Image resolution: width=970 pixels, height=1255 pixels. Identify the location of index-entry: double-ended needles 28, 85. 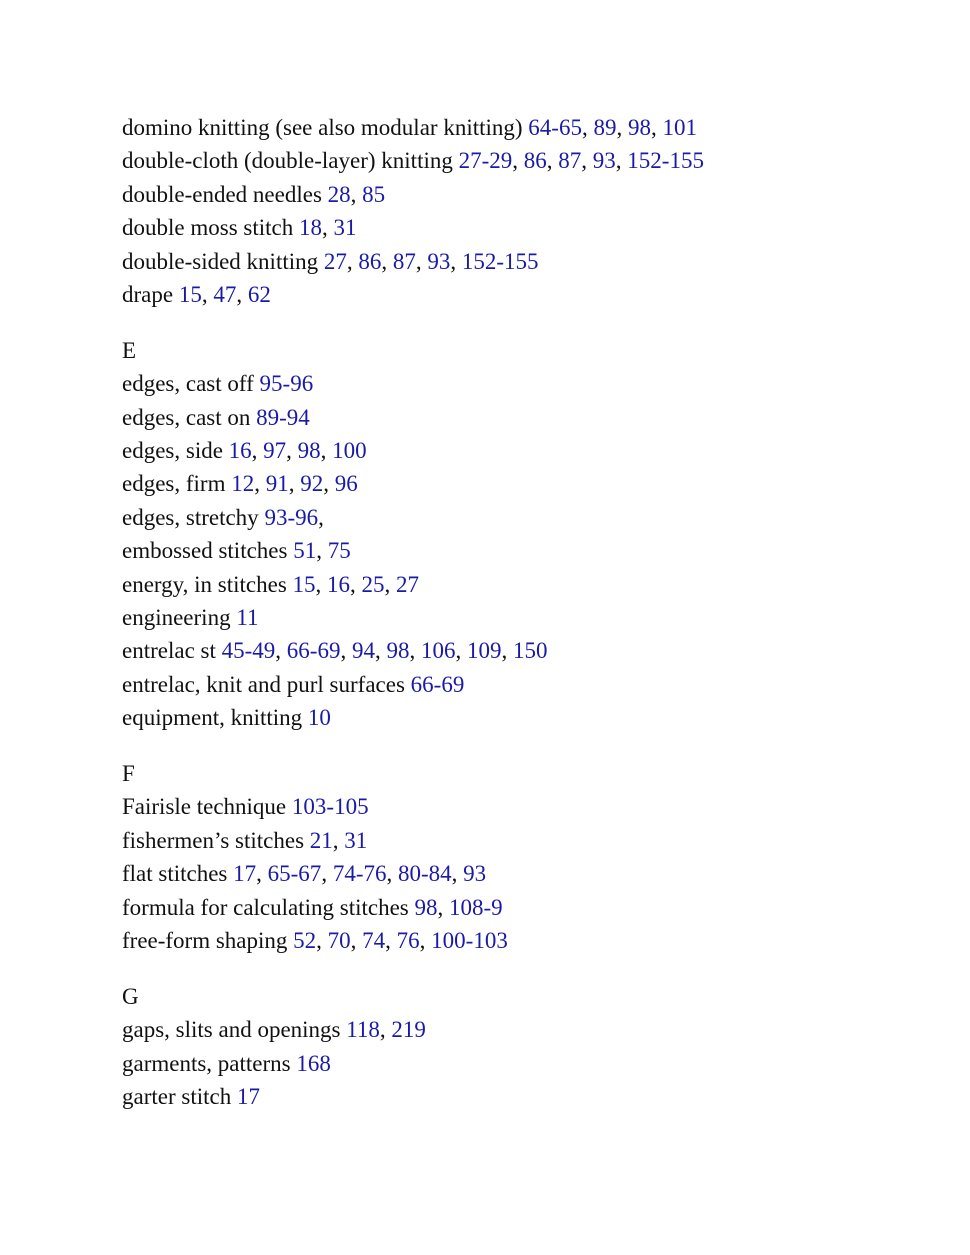
(254, 194).